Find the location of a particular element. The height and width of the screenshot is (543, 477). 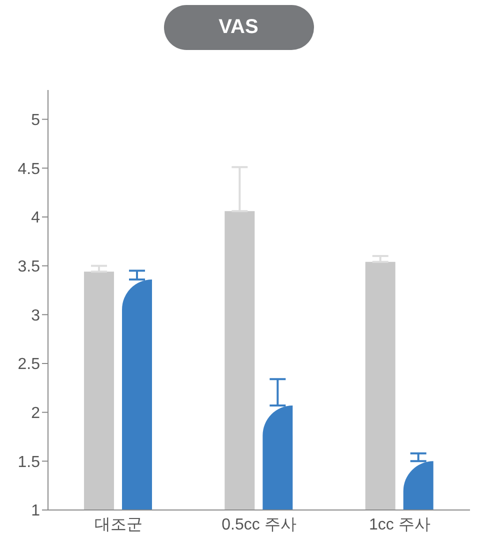

x-tick-label: 대조군 is located at coordinates (118, 525).